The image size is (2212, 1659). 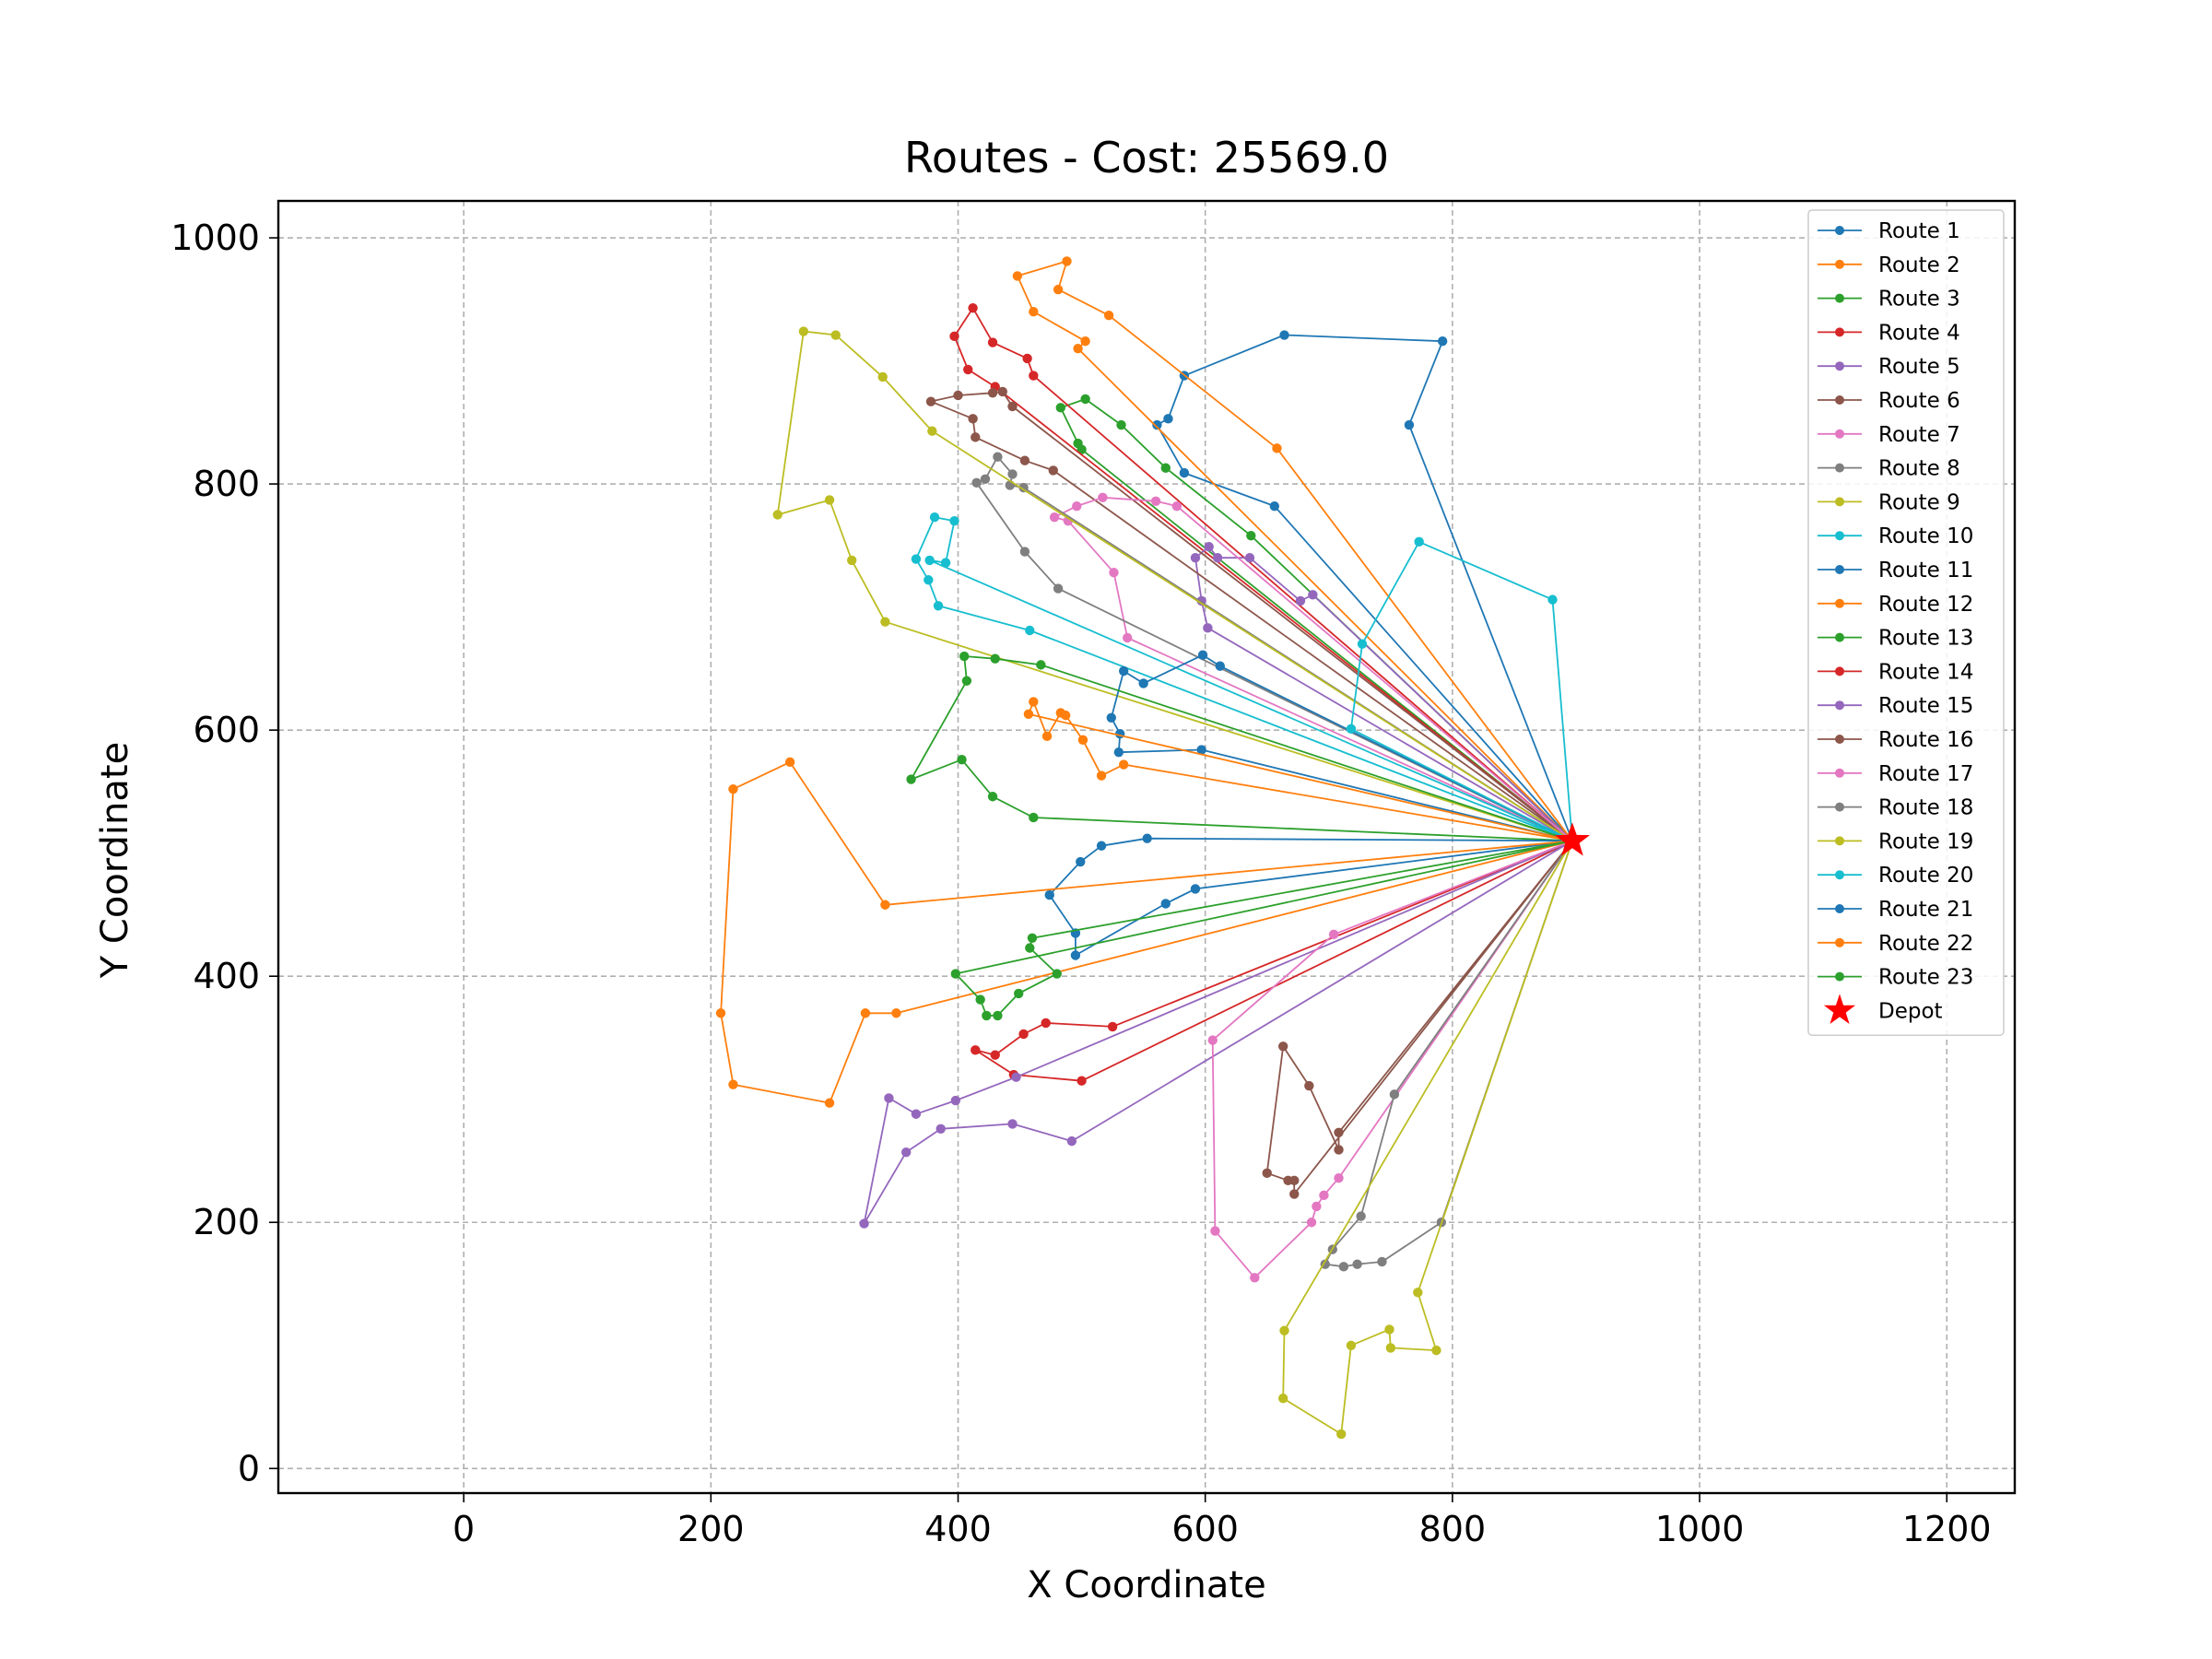 I want to click on legend-entry: Route 19, so click(x=1895, y=841).